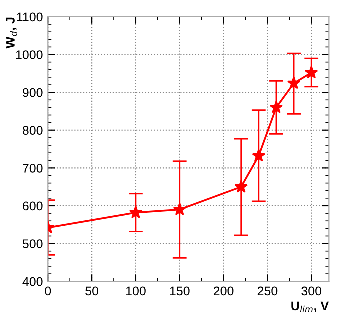 The image size is (339, 320). What do you see at coordinates (136, 291) in the screenshot?
I see `x-tick-label: 100` at bounding box center [136, 291].